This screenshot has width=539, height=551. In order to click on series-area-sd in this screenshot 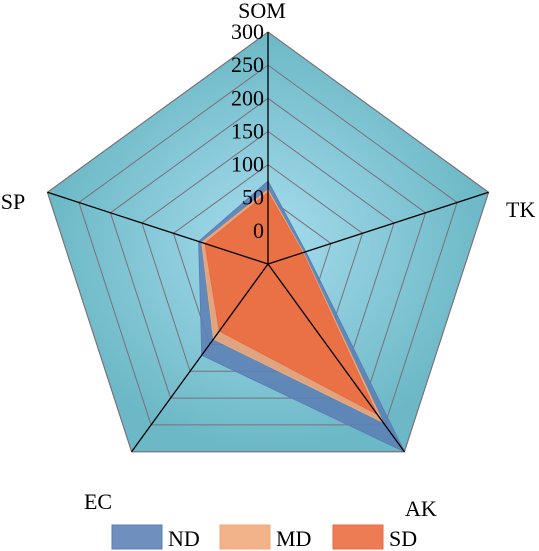, I will do `click(291, 303)`.